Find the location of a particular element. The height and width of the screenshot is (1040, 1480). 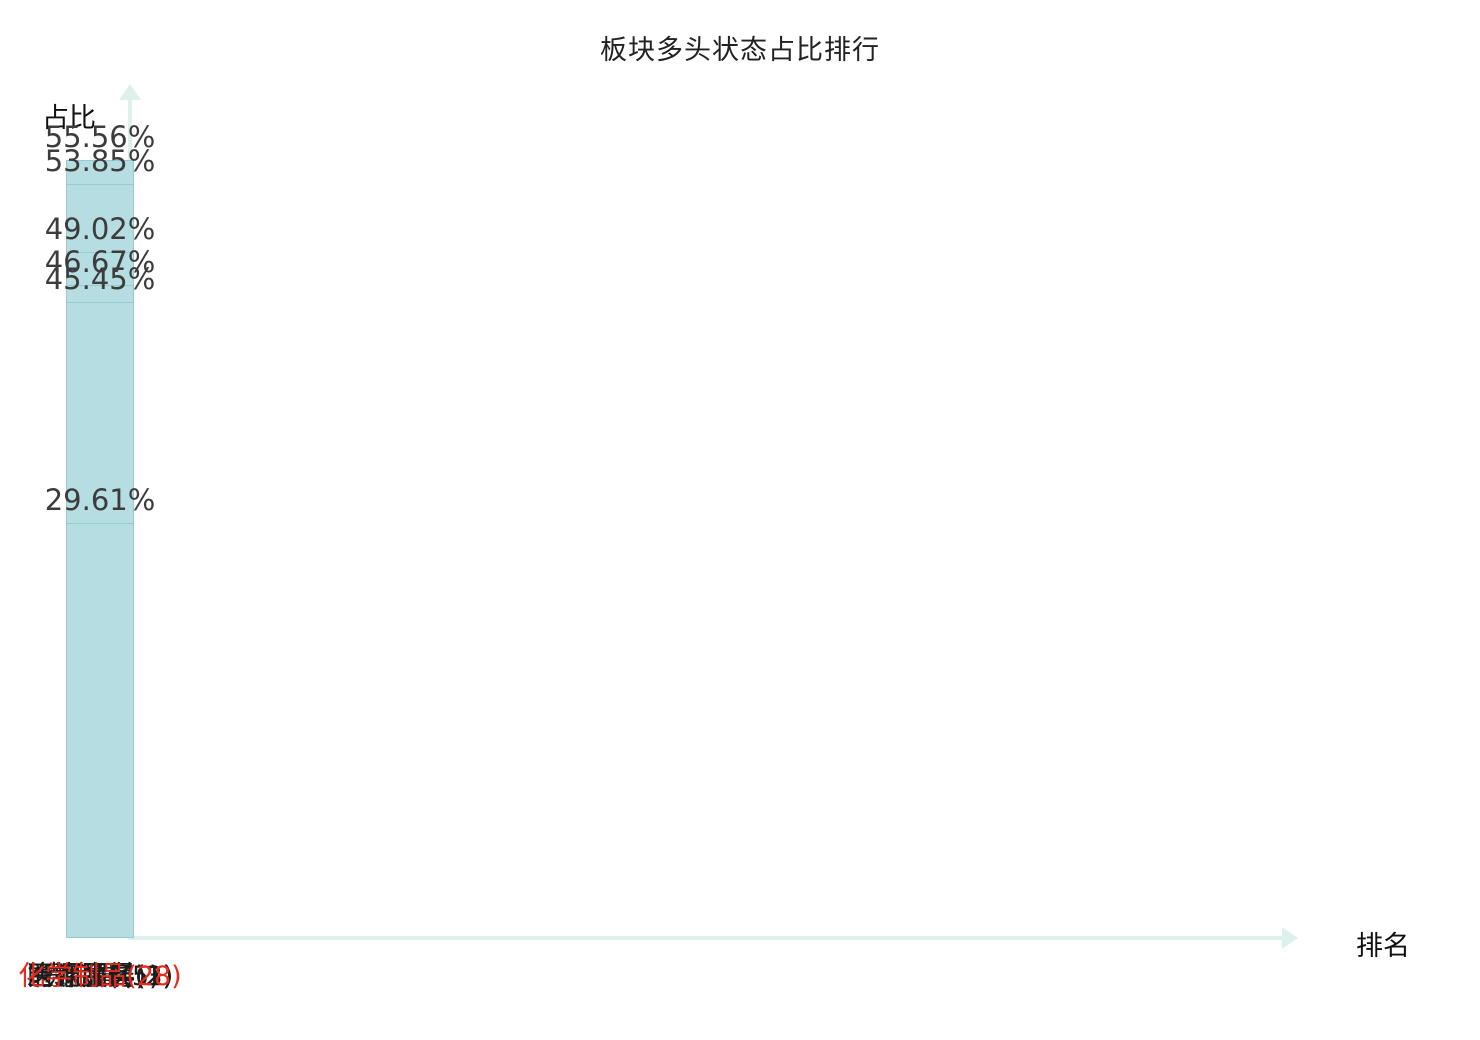

bar-value-label: 53.85% is located at coordinates (100, 161).